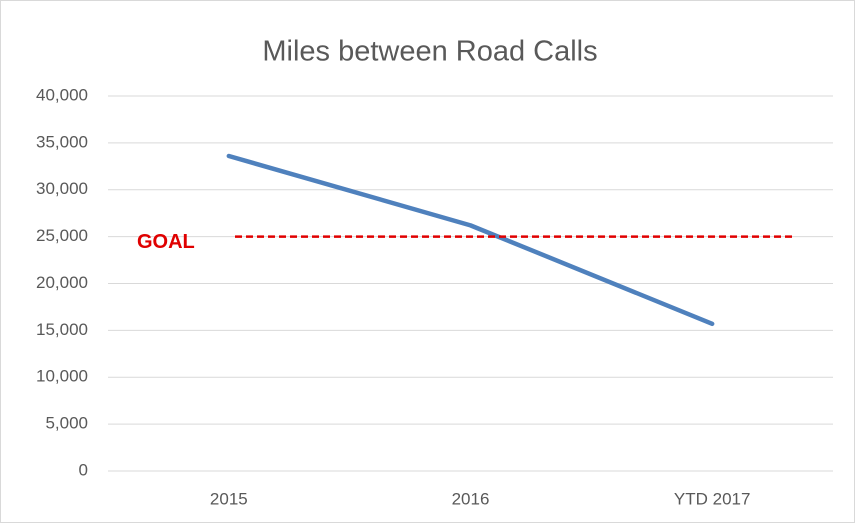 This screenshot has height=524, width=856. Describe the element at coordinates (62, 141) in the screenshot. I see `y-tick-label: 35,000` at that location.